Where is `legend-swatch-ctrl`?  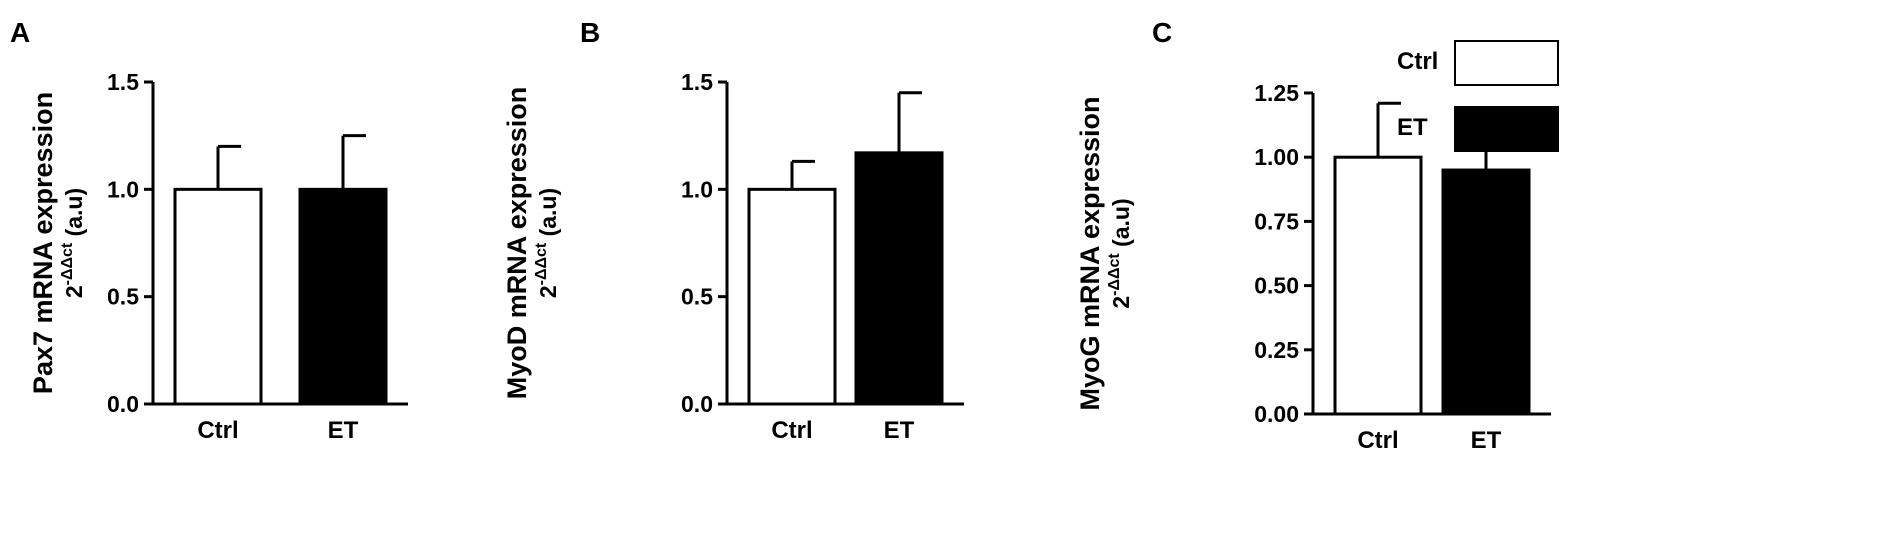
legend-swatch-ctrl is located at coordinates (1506, 63).